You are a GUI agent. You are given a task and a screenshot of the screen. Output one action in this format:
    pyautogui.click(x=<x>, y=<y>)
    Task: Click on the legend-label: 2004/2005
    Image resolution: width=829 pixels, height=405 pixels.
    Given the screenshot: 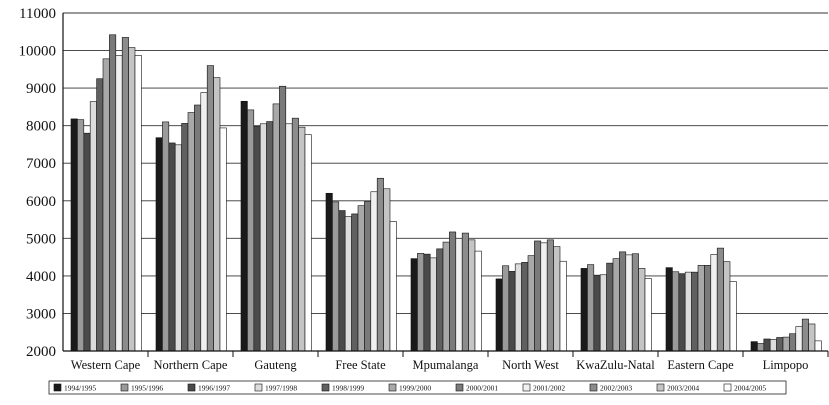 What is the action you would take?
    pyautogui.click(x=750, y=388)
    